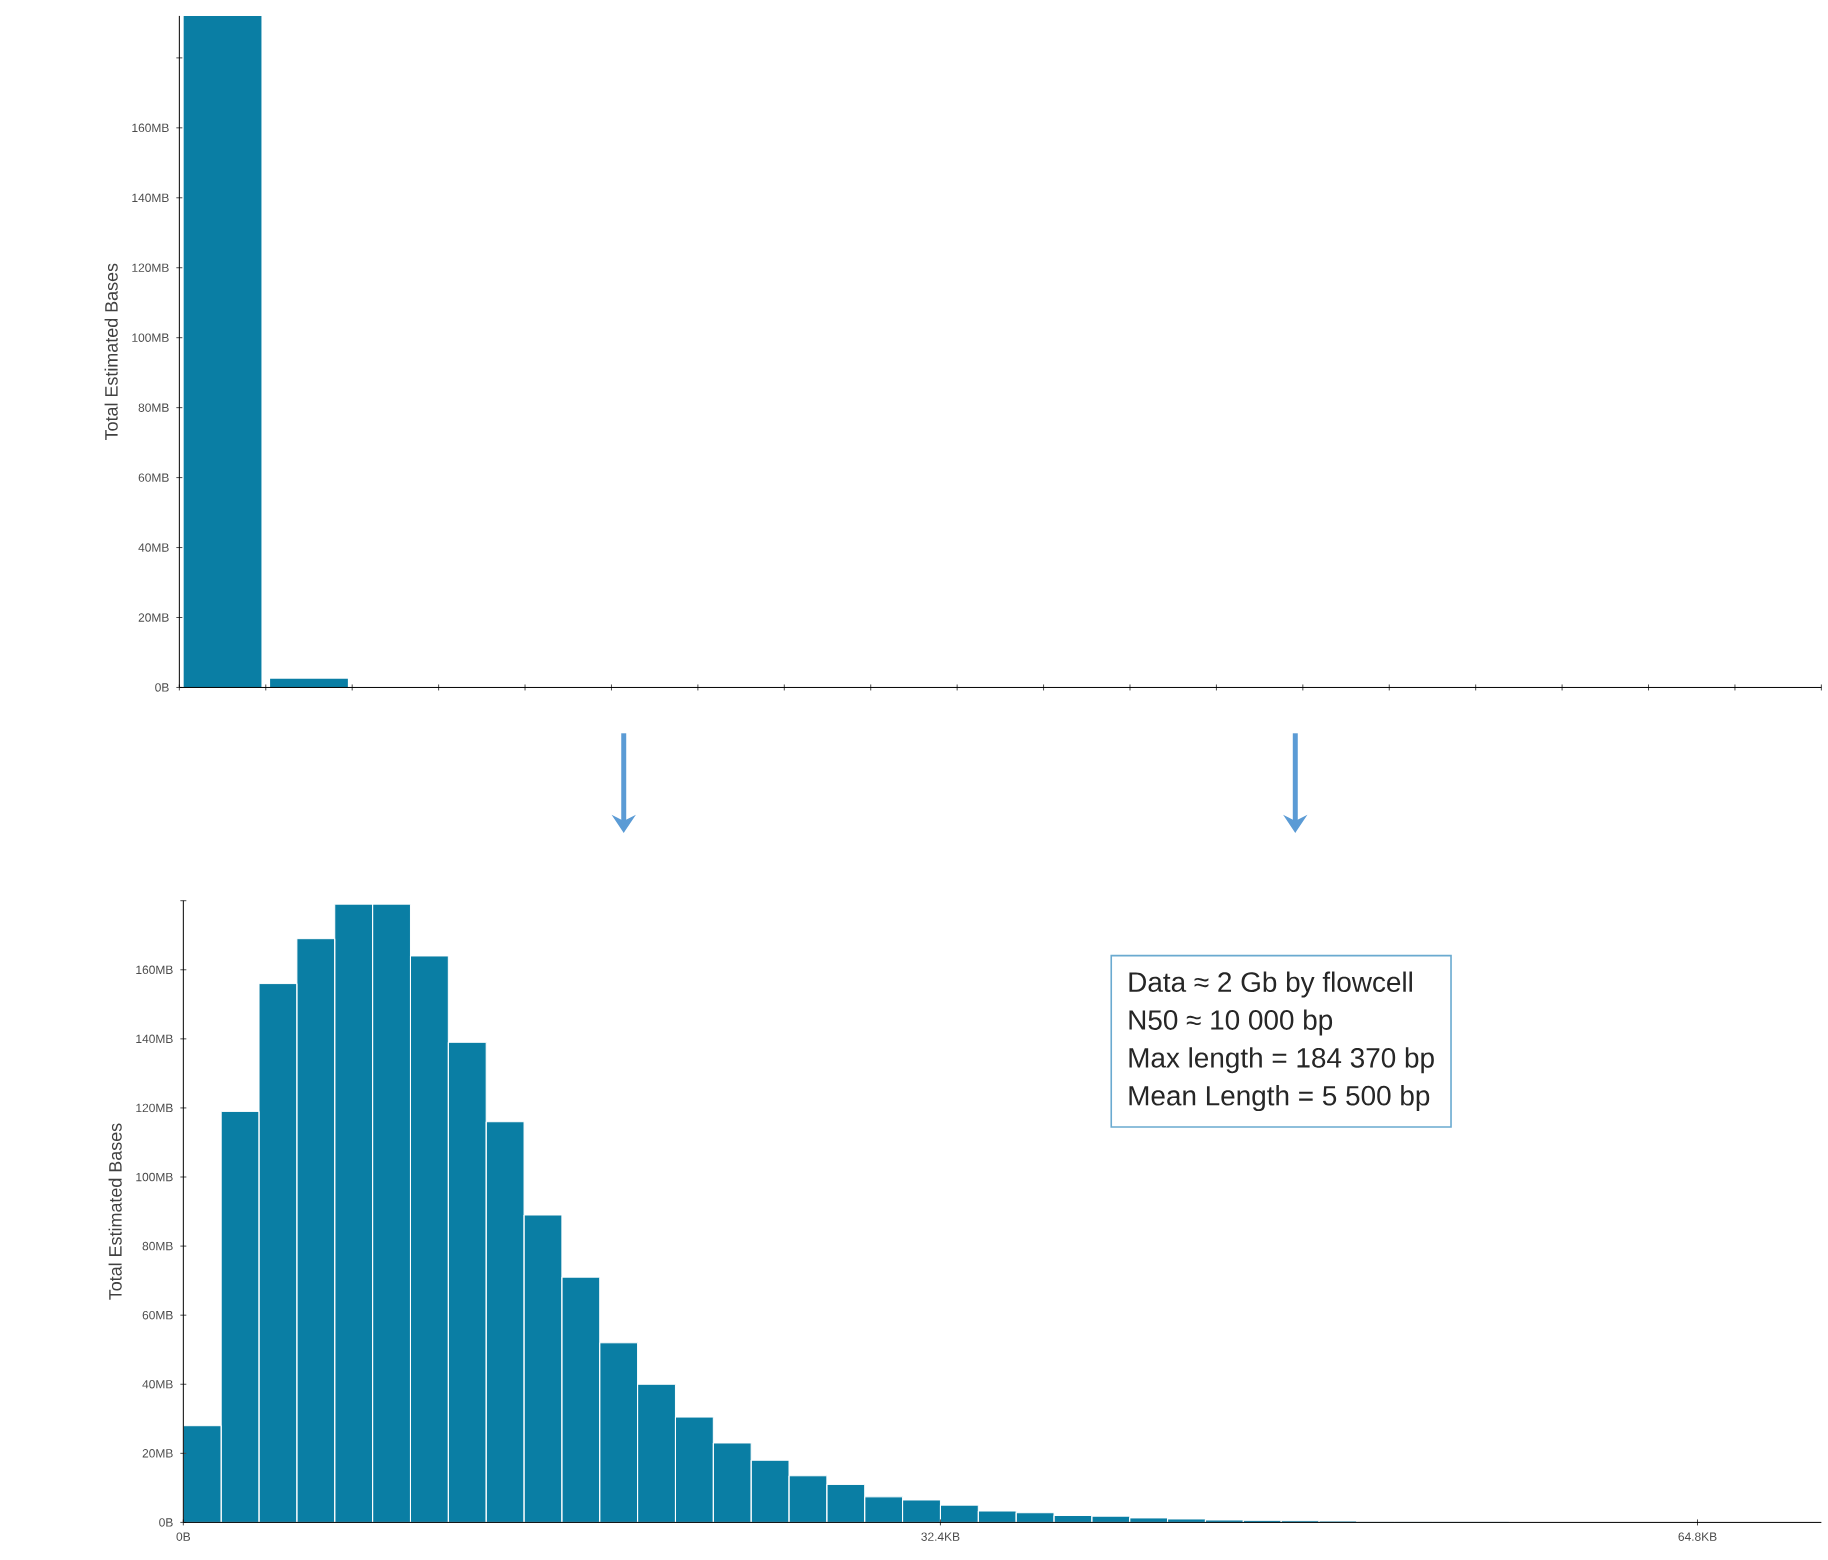 Image resolution: width=1828 pixels, height=1560 pixels. What do you see at coordinates (1270, 984) in the screenshot?
I see `annotation: Data ≈ 2 Gb by flowcell` at bounding box center [1270, 984].